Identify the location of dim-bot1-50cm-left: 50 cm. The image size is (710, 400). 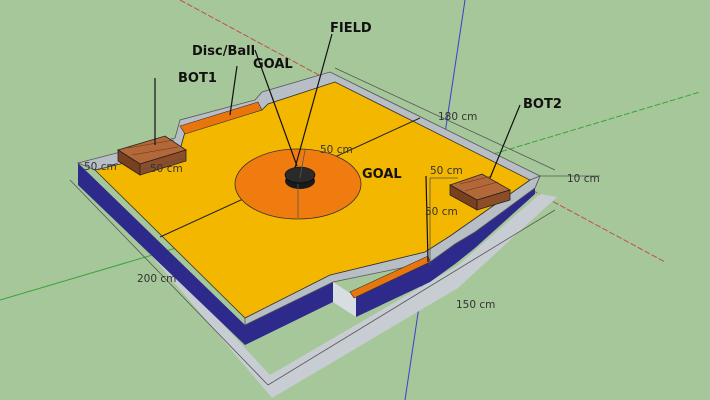
(100, 167).